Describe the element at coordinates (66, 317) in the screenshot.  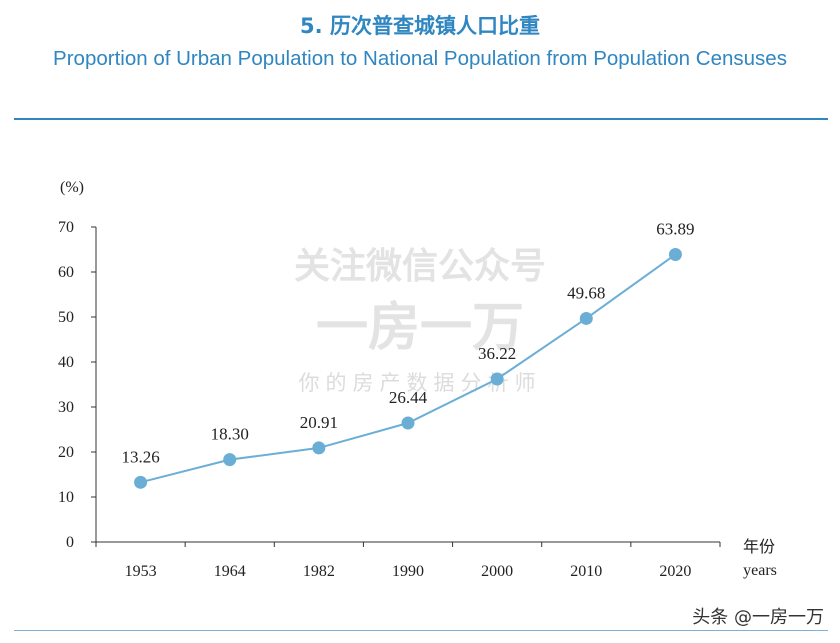
I see `y-tick-label: 50` at that location.